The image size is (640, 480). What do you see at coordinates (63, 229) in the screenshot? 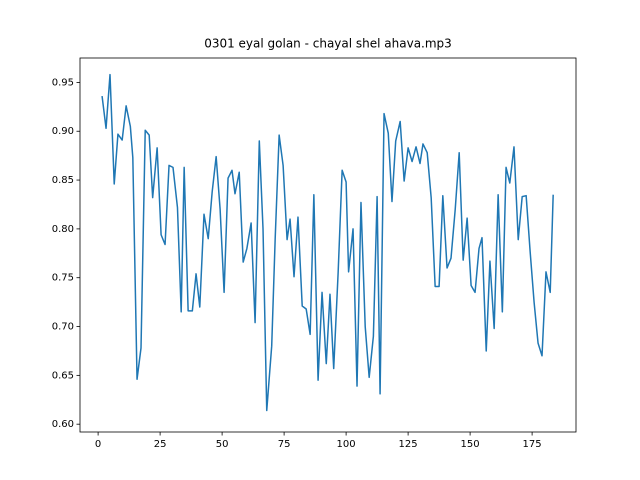
I see `y-tick-label: 0.80` at bounding box center [63, 229].